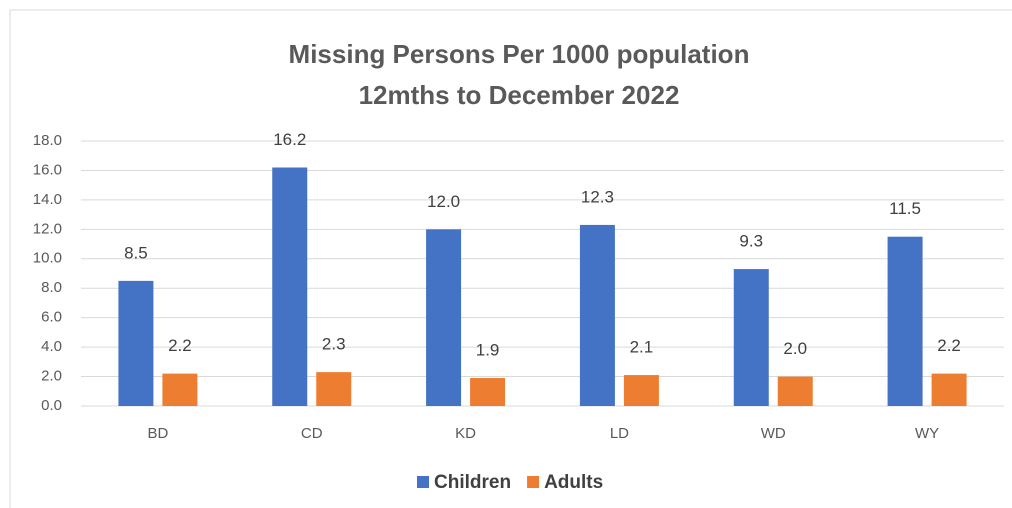  I want to click on y-tick-label: 0.0, so click(51, 405).